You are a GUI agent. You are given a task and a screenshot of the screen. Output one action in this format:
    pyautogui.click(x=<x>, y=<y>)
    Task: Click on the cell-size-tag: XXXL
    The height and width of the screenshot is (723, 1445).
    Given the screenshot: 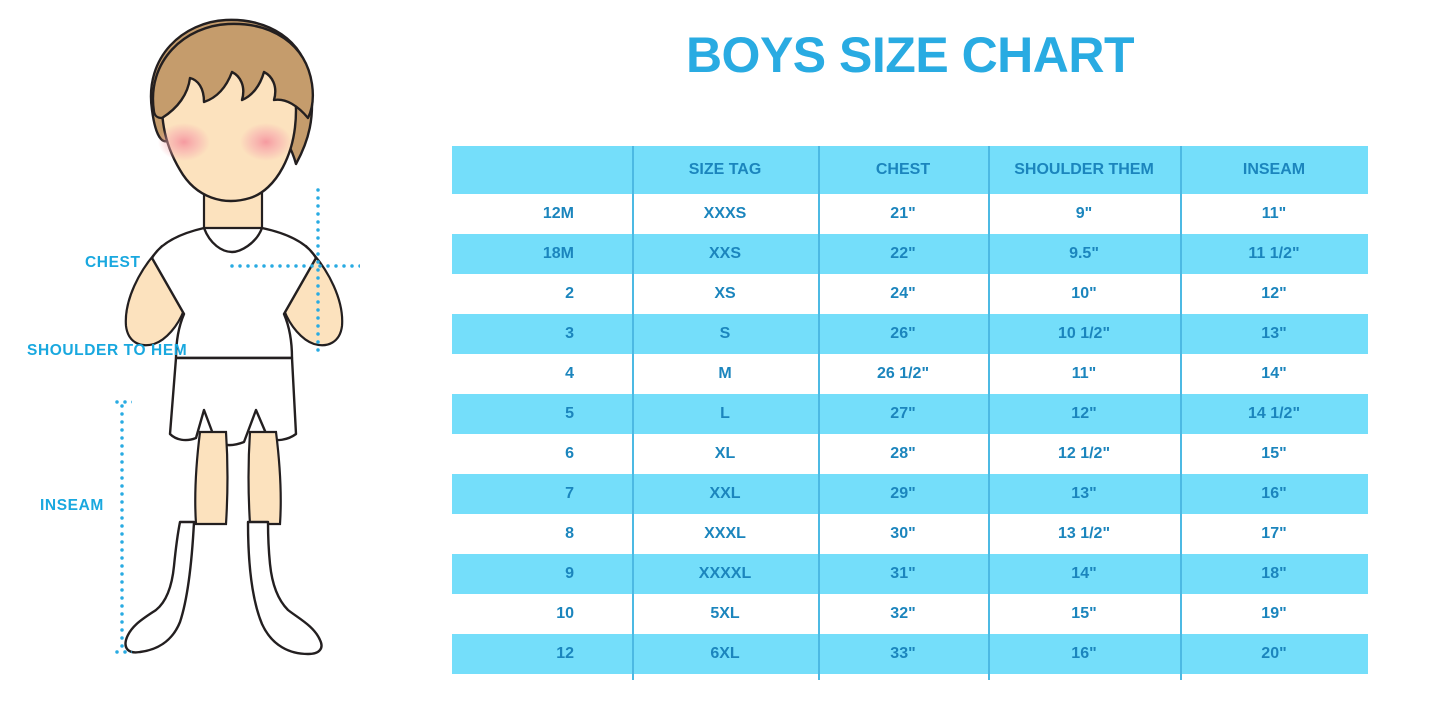 What is the action you would take?
    pyautogui.click(x=725, y=533)
    